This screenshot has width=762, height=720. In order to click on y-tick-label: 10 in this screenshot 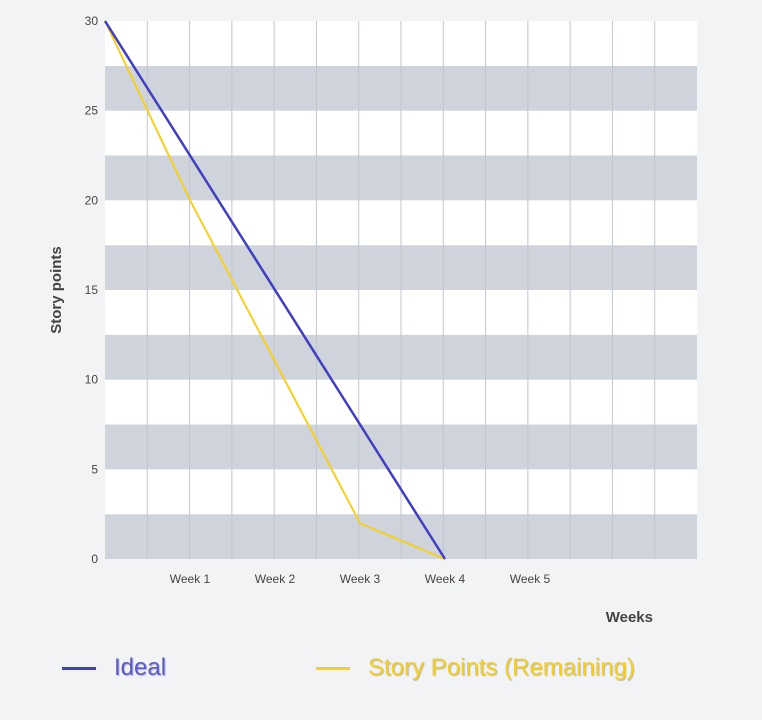, I will do `click(92, 380)`.